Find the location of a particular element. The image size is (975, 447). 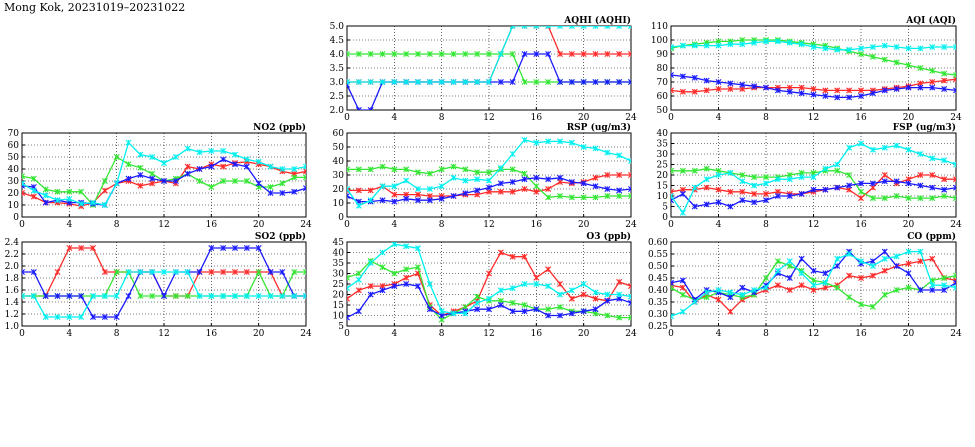

y-tick-label: 0.35 is located at coordinates (658, 303).